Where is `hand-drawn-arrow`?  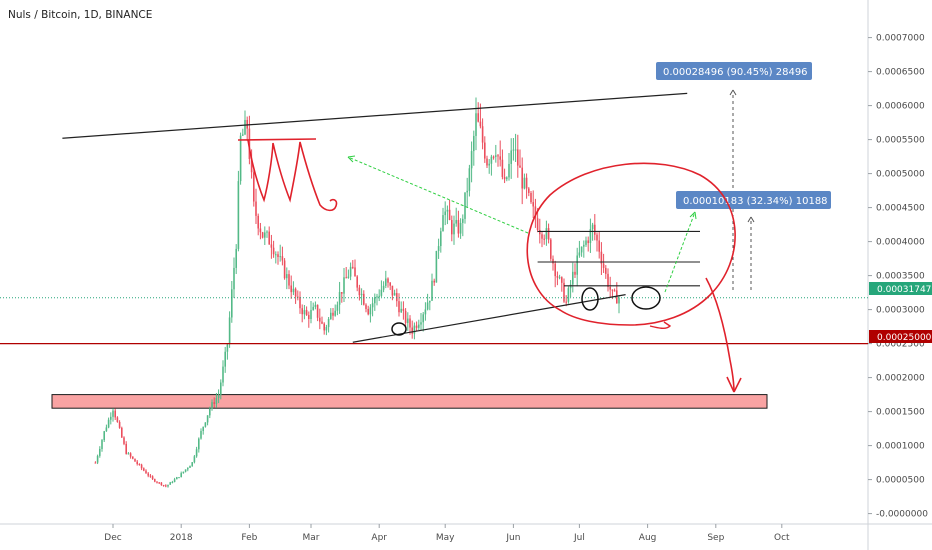
hand-drawn-arrow is located at coordinates (720, 335).